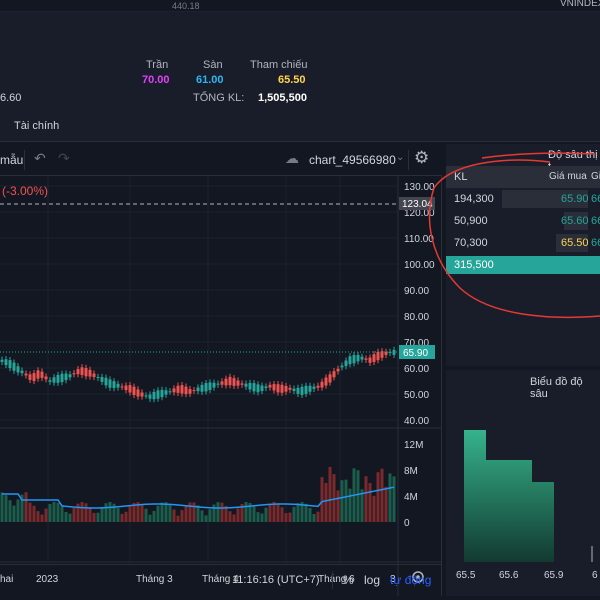 This screenshot has height=600, width=600. I want to click on chart-name-button: chart_49566980, so click(352, 160).